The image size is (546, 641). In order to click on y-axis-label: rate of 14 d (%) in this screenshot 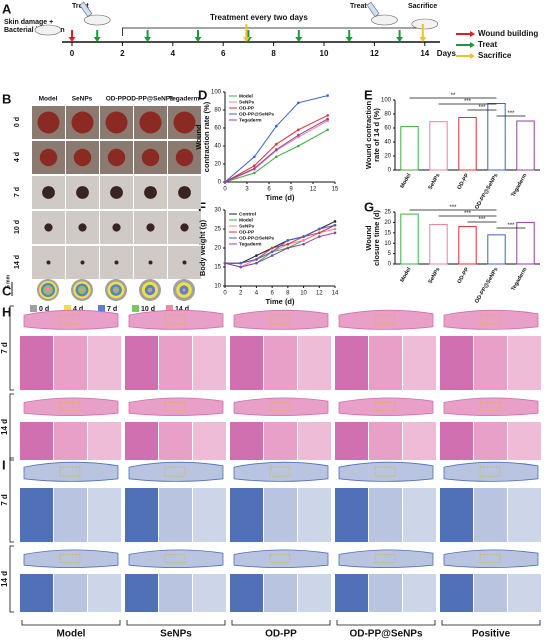, I will do `click(376, 135)`.